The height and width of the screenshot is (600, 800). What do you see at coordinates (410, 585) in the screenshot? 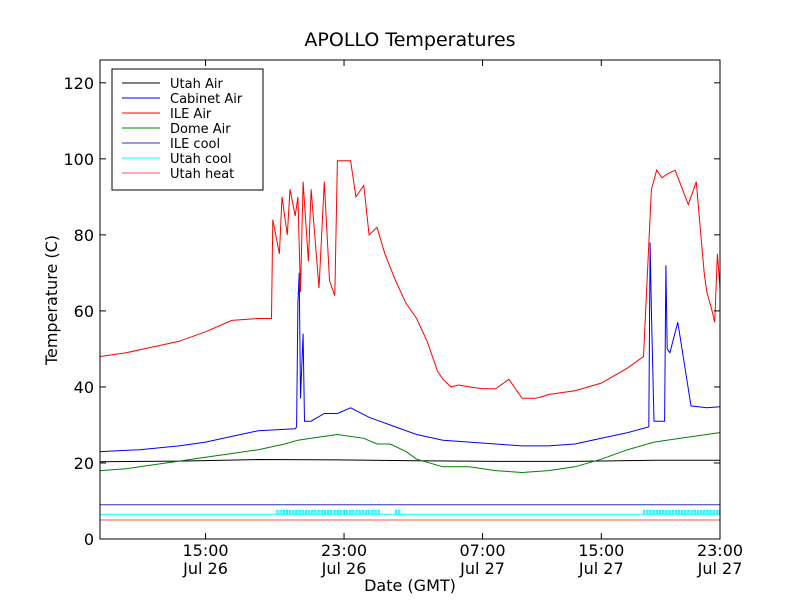
I see `x-axis-label: Date (GMT)` at bounding box center [410, 585].